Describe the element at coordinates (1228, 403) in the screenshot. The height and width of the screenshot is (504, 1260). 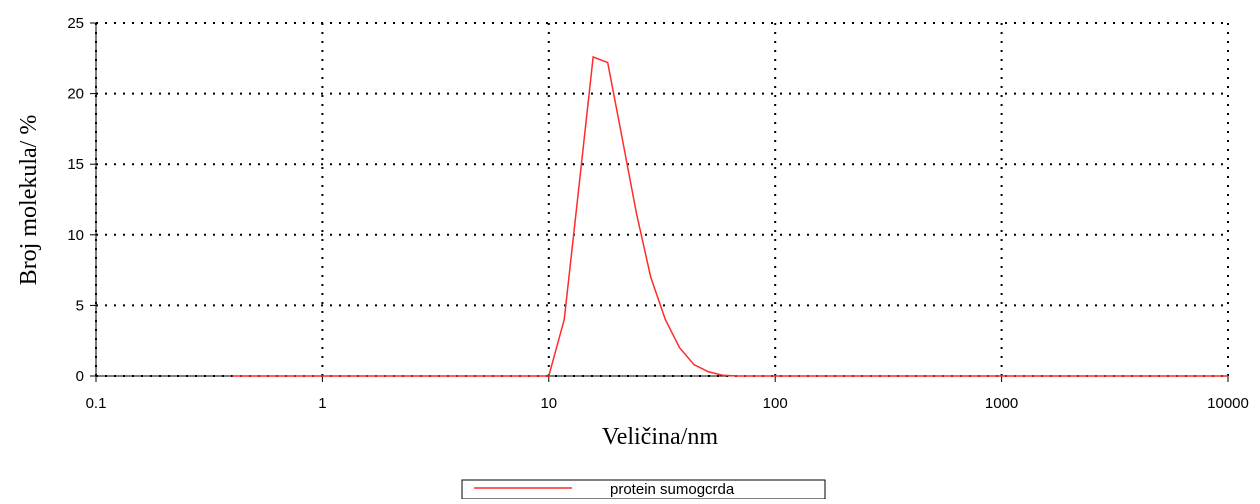
I see `x-tick-label: 10000` at that location.